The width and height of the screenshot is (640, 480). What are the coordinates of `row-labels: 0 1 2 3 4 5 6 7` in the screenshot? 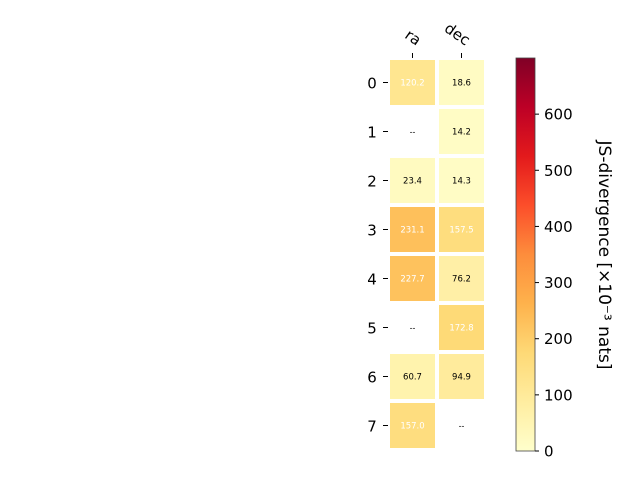 It's located at (377, 255).